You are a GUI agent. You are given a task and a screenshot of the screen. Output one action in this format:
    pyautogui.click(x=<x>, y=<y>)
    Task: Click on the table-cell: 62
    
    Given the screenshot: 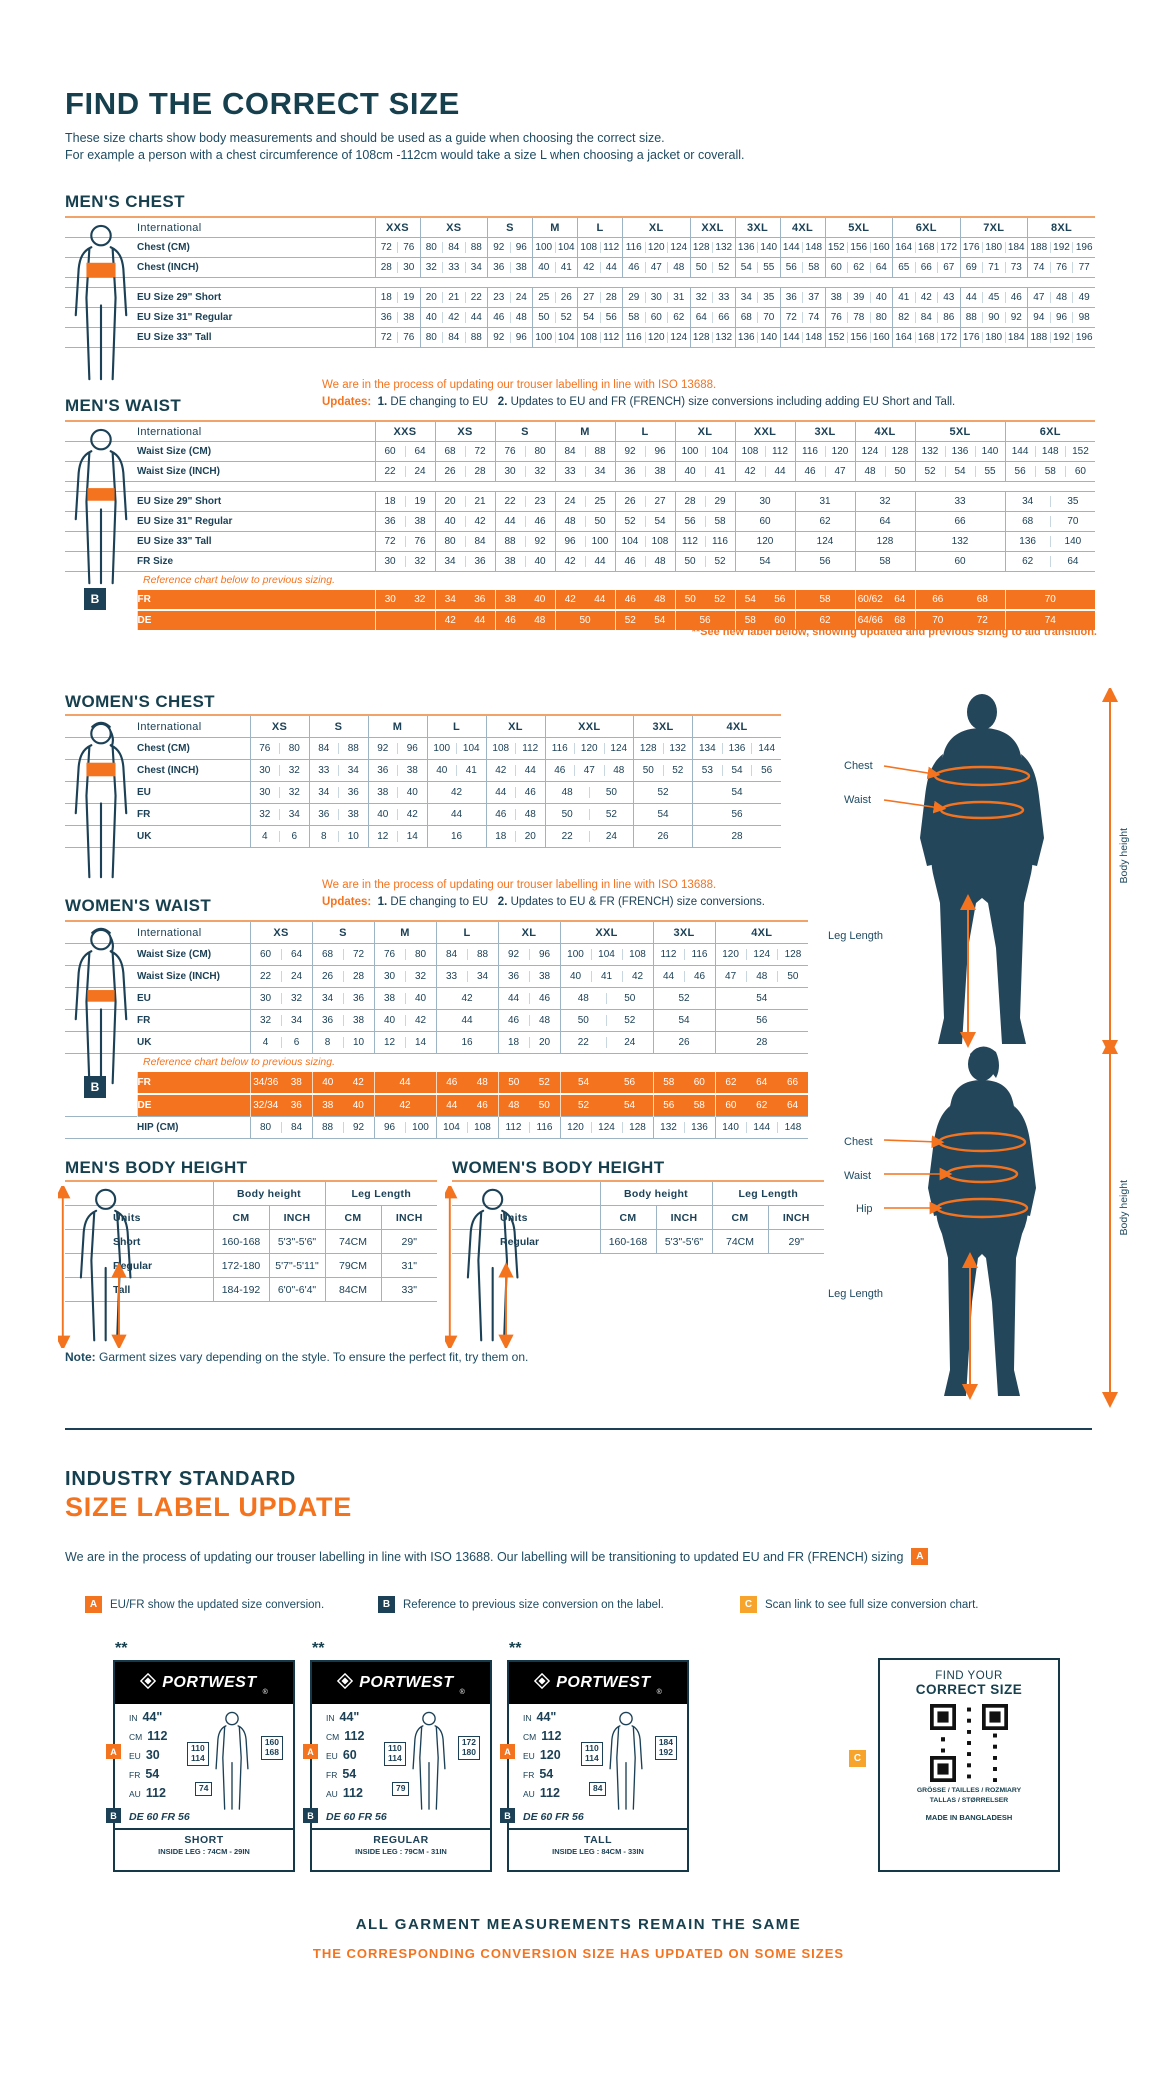 What is the action you would take?
    pyautogui.click(x=824, y=619)
    